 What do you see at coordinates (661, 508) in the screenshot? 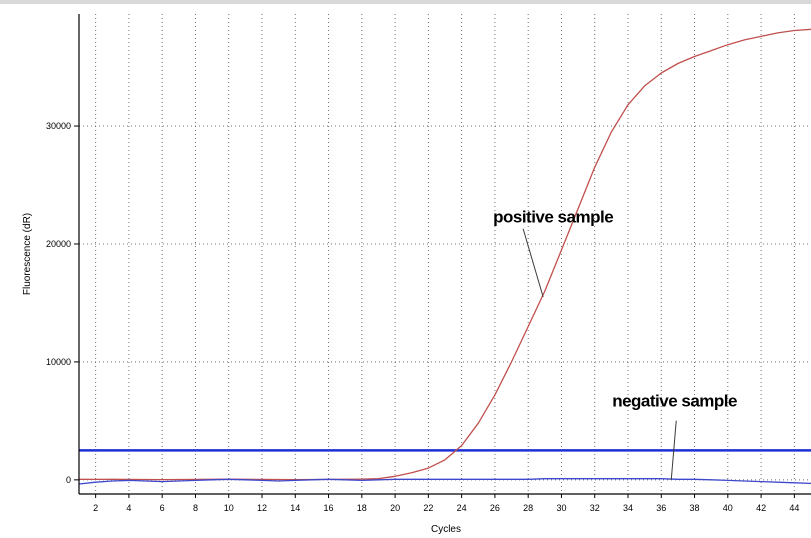
I see `x-tick-label: 36` at bounding box center [661, 508].